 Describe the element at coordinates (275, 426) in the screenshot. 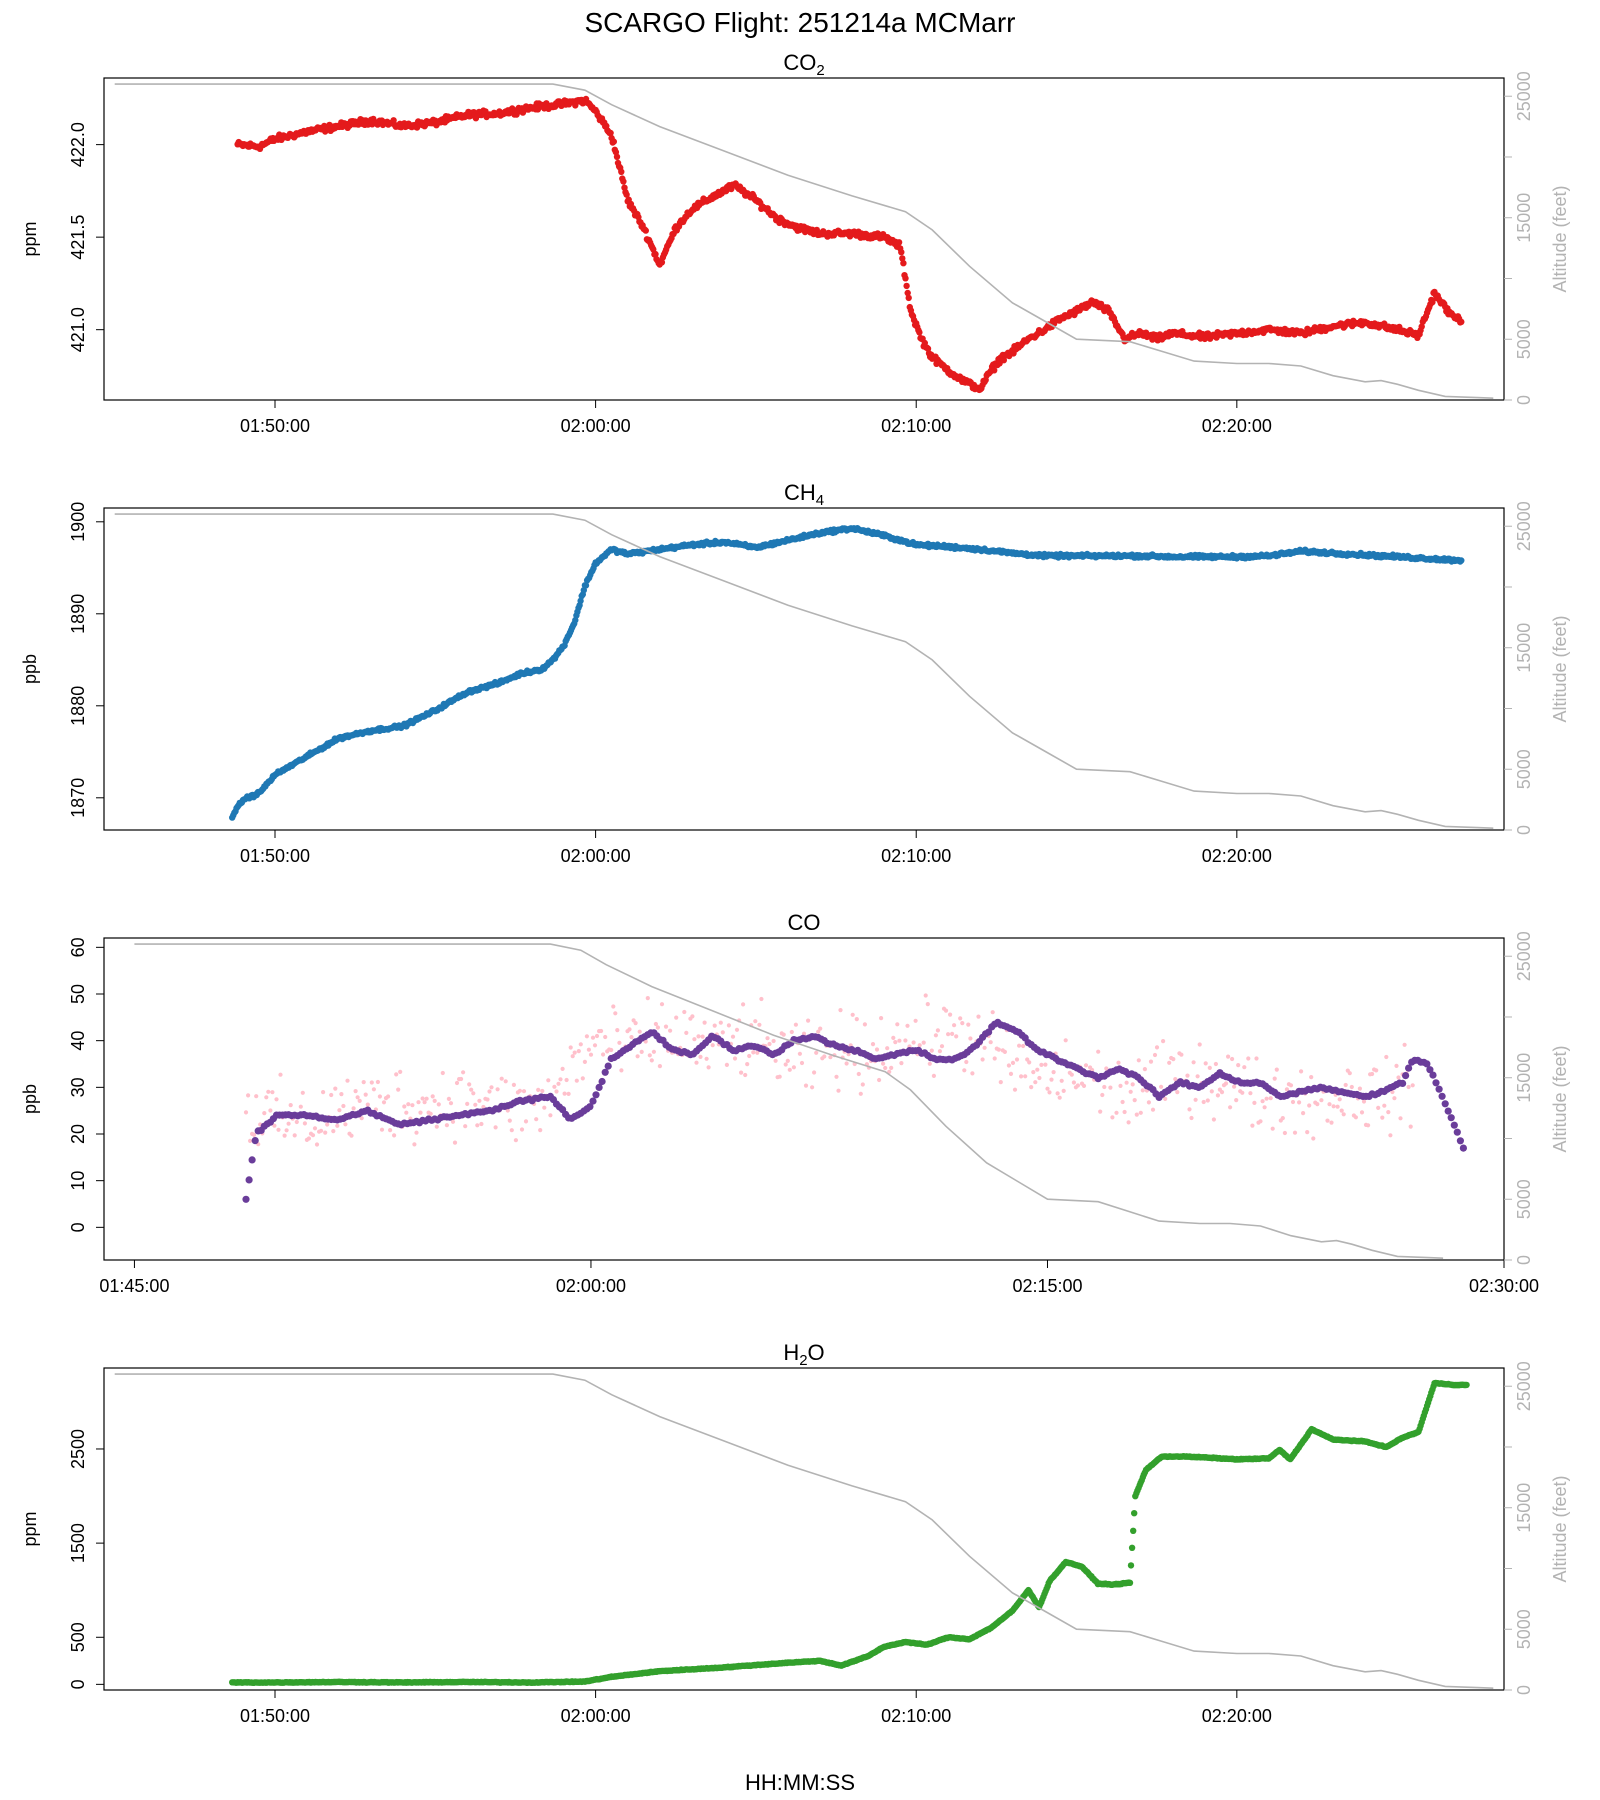

I see `x-tick-label: 01:50:00` at that location.